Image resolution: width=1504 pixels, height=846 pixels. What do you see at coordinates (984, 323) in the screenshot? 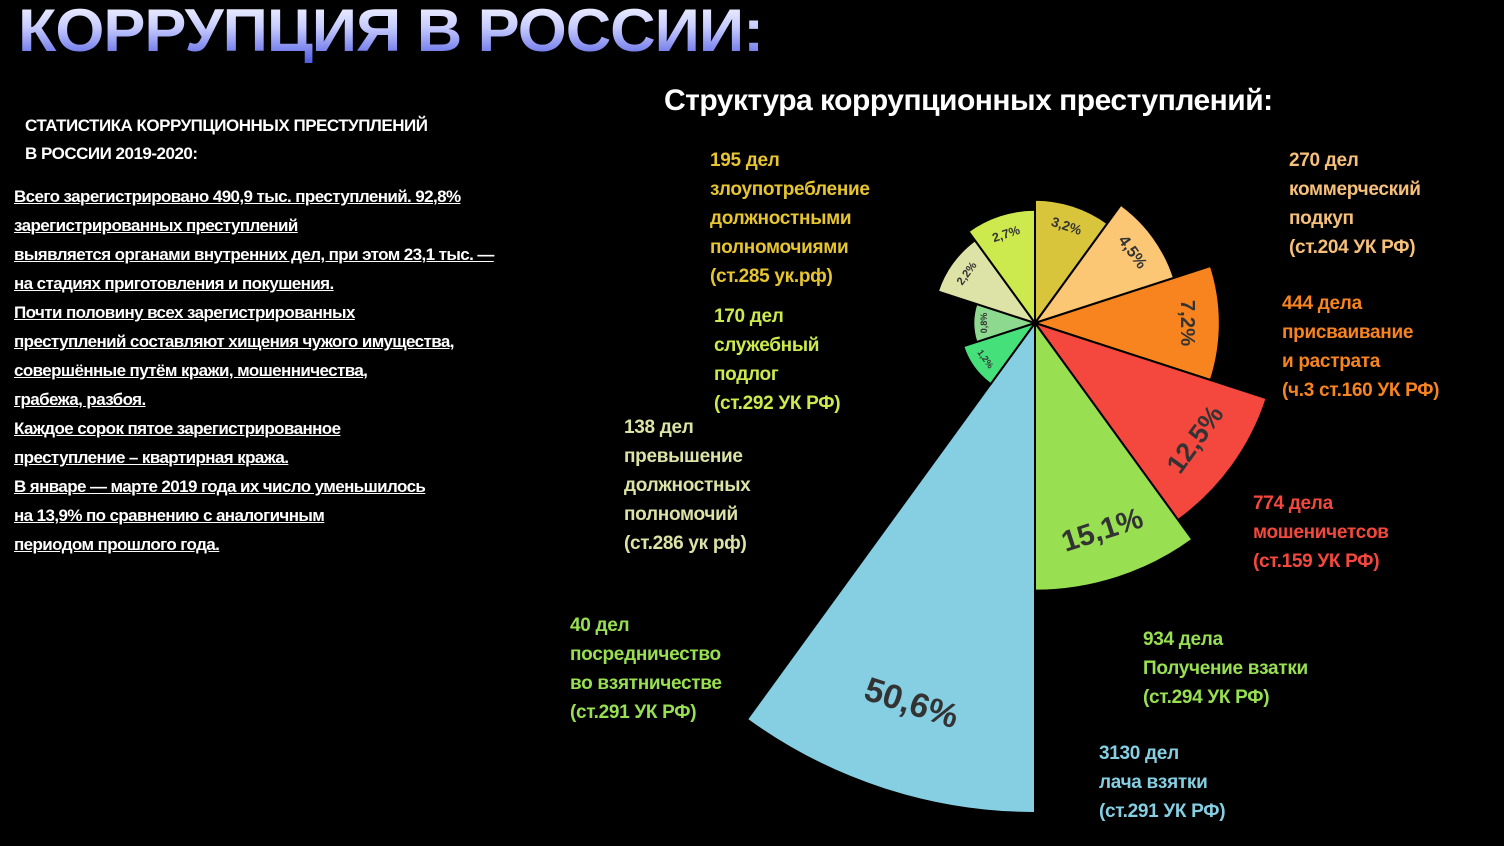
I see `slice-label-7: 0,8%` at bounding box center [984, 323].